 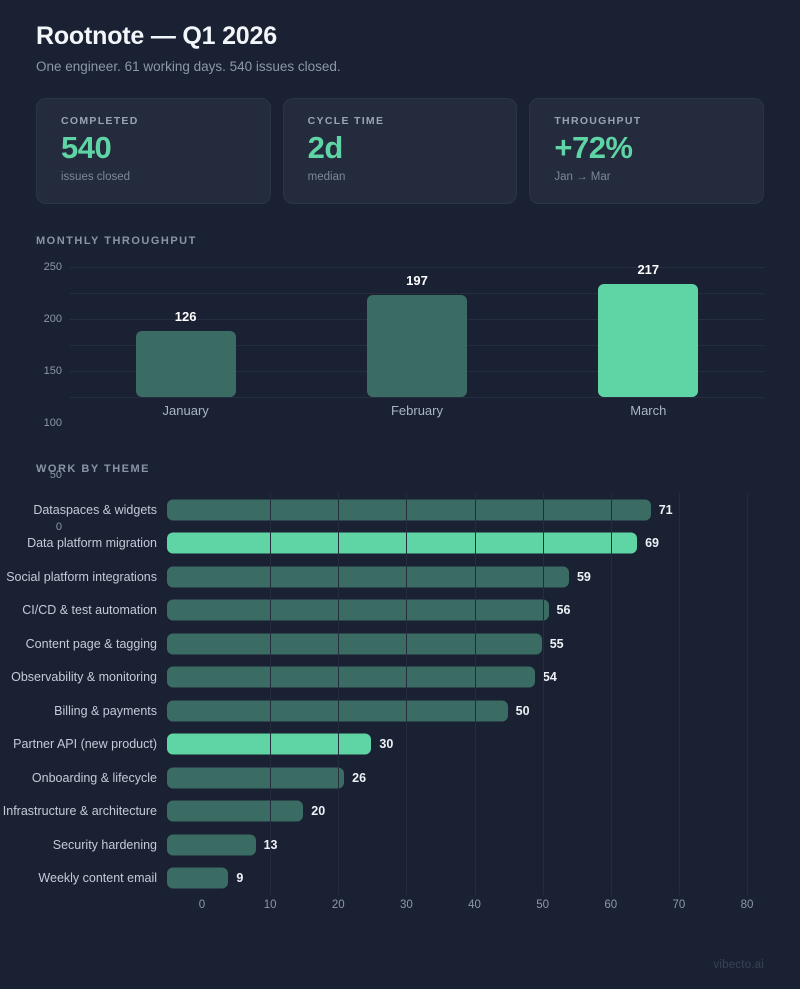 What do you see at coordinates (104, 844) in the screenshot?
I see `theme-label: Security hardening` at bounding box center [104, 844].